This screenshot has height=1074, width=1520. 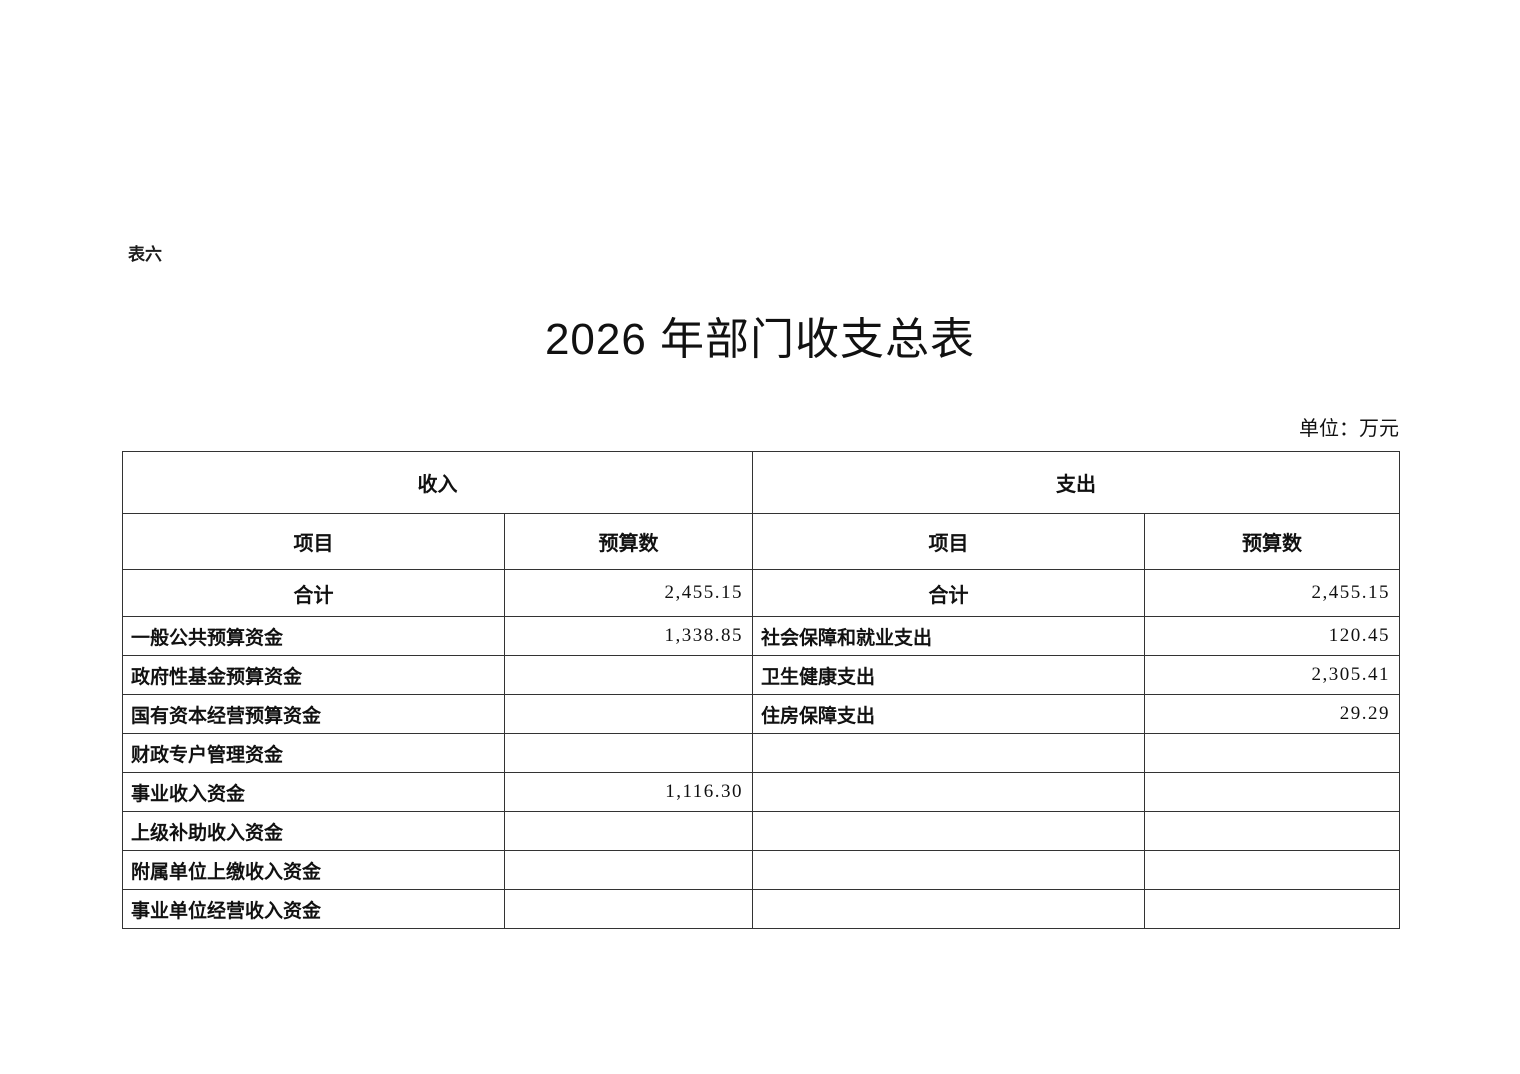 What do you see at coordinates (313, 792) in the screenshot?
I see `income-item-cell: 事业收入资金` at bounding box center [313, 792].